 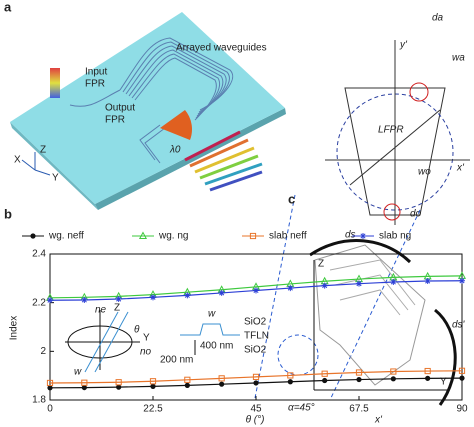 I want to click on x-tick-label: 90, so click(x=462, y=409).